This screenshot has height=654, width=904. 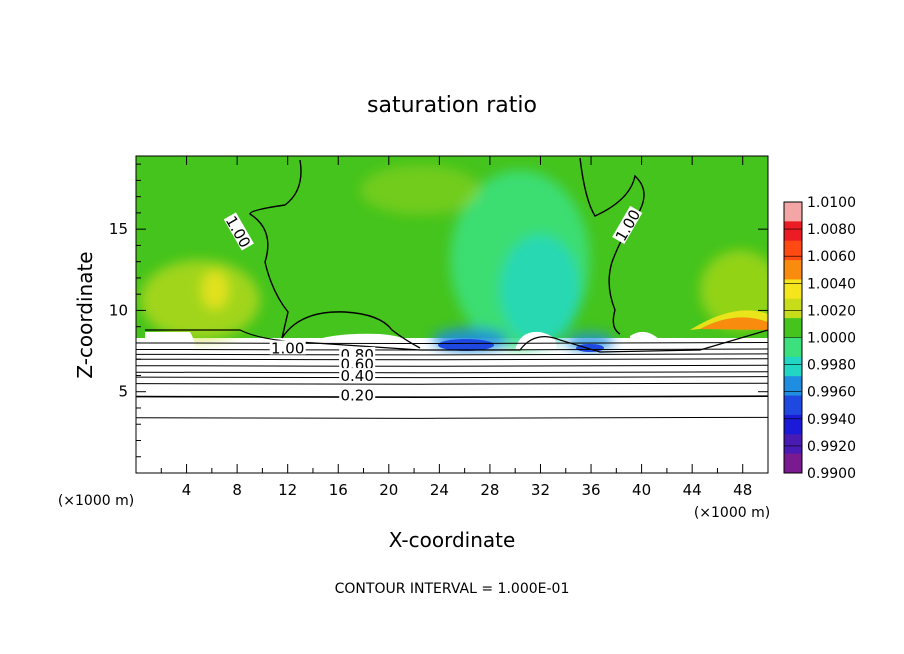 What do you see at coordinates (96, 501) in the screenshot?
I see `x-unit-left: (×1000 m)` at bounding box center [96, 501].